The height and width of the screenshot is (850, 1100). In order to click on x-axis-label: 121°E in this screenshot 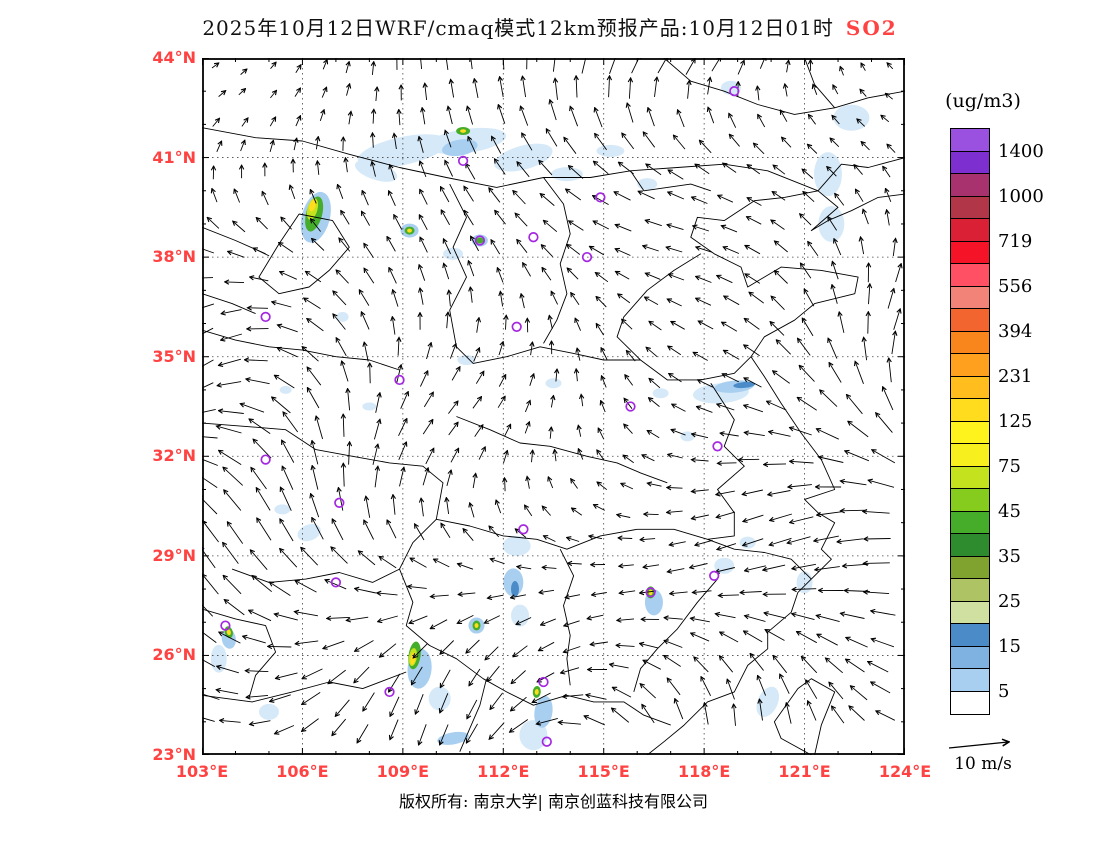, I will do `click(804, 771)`.